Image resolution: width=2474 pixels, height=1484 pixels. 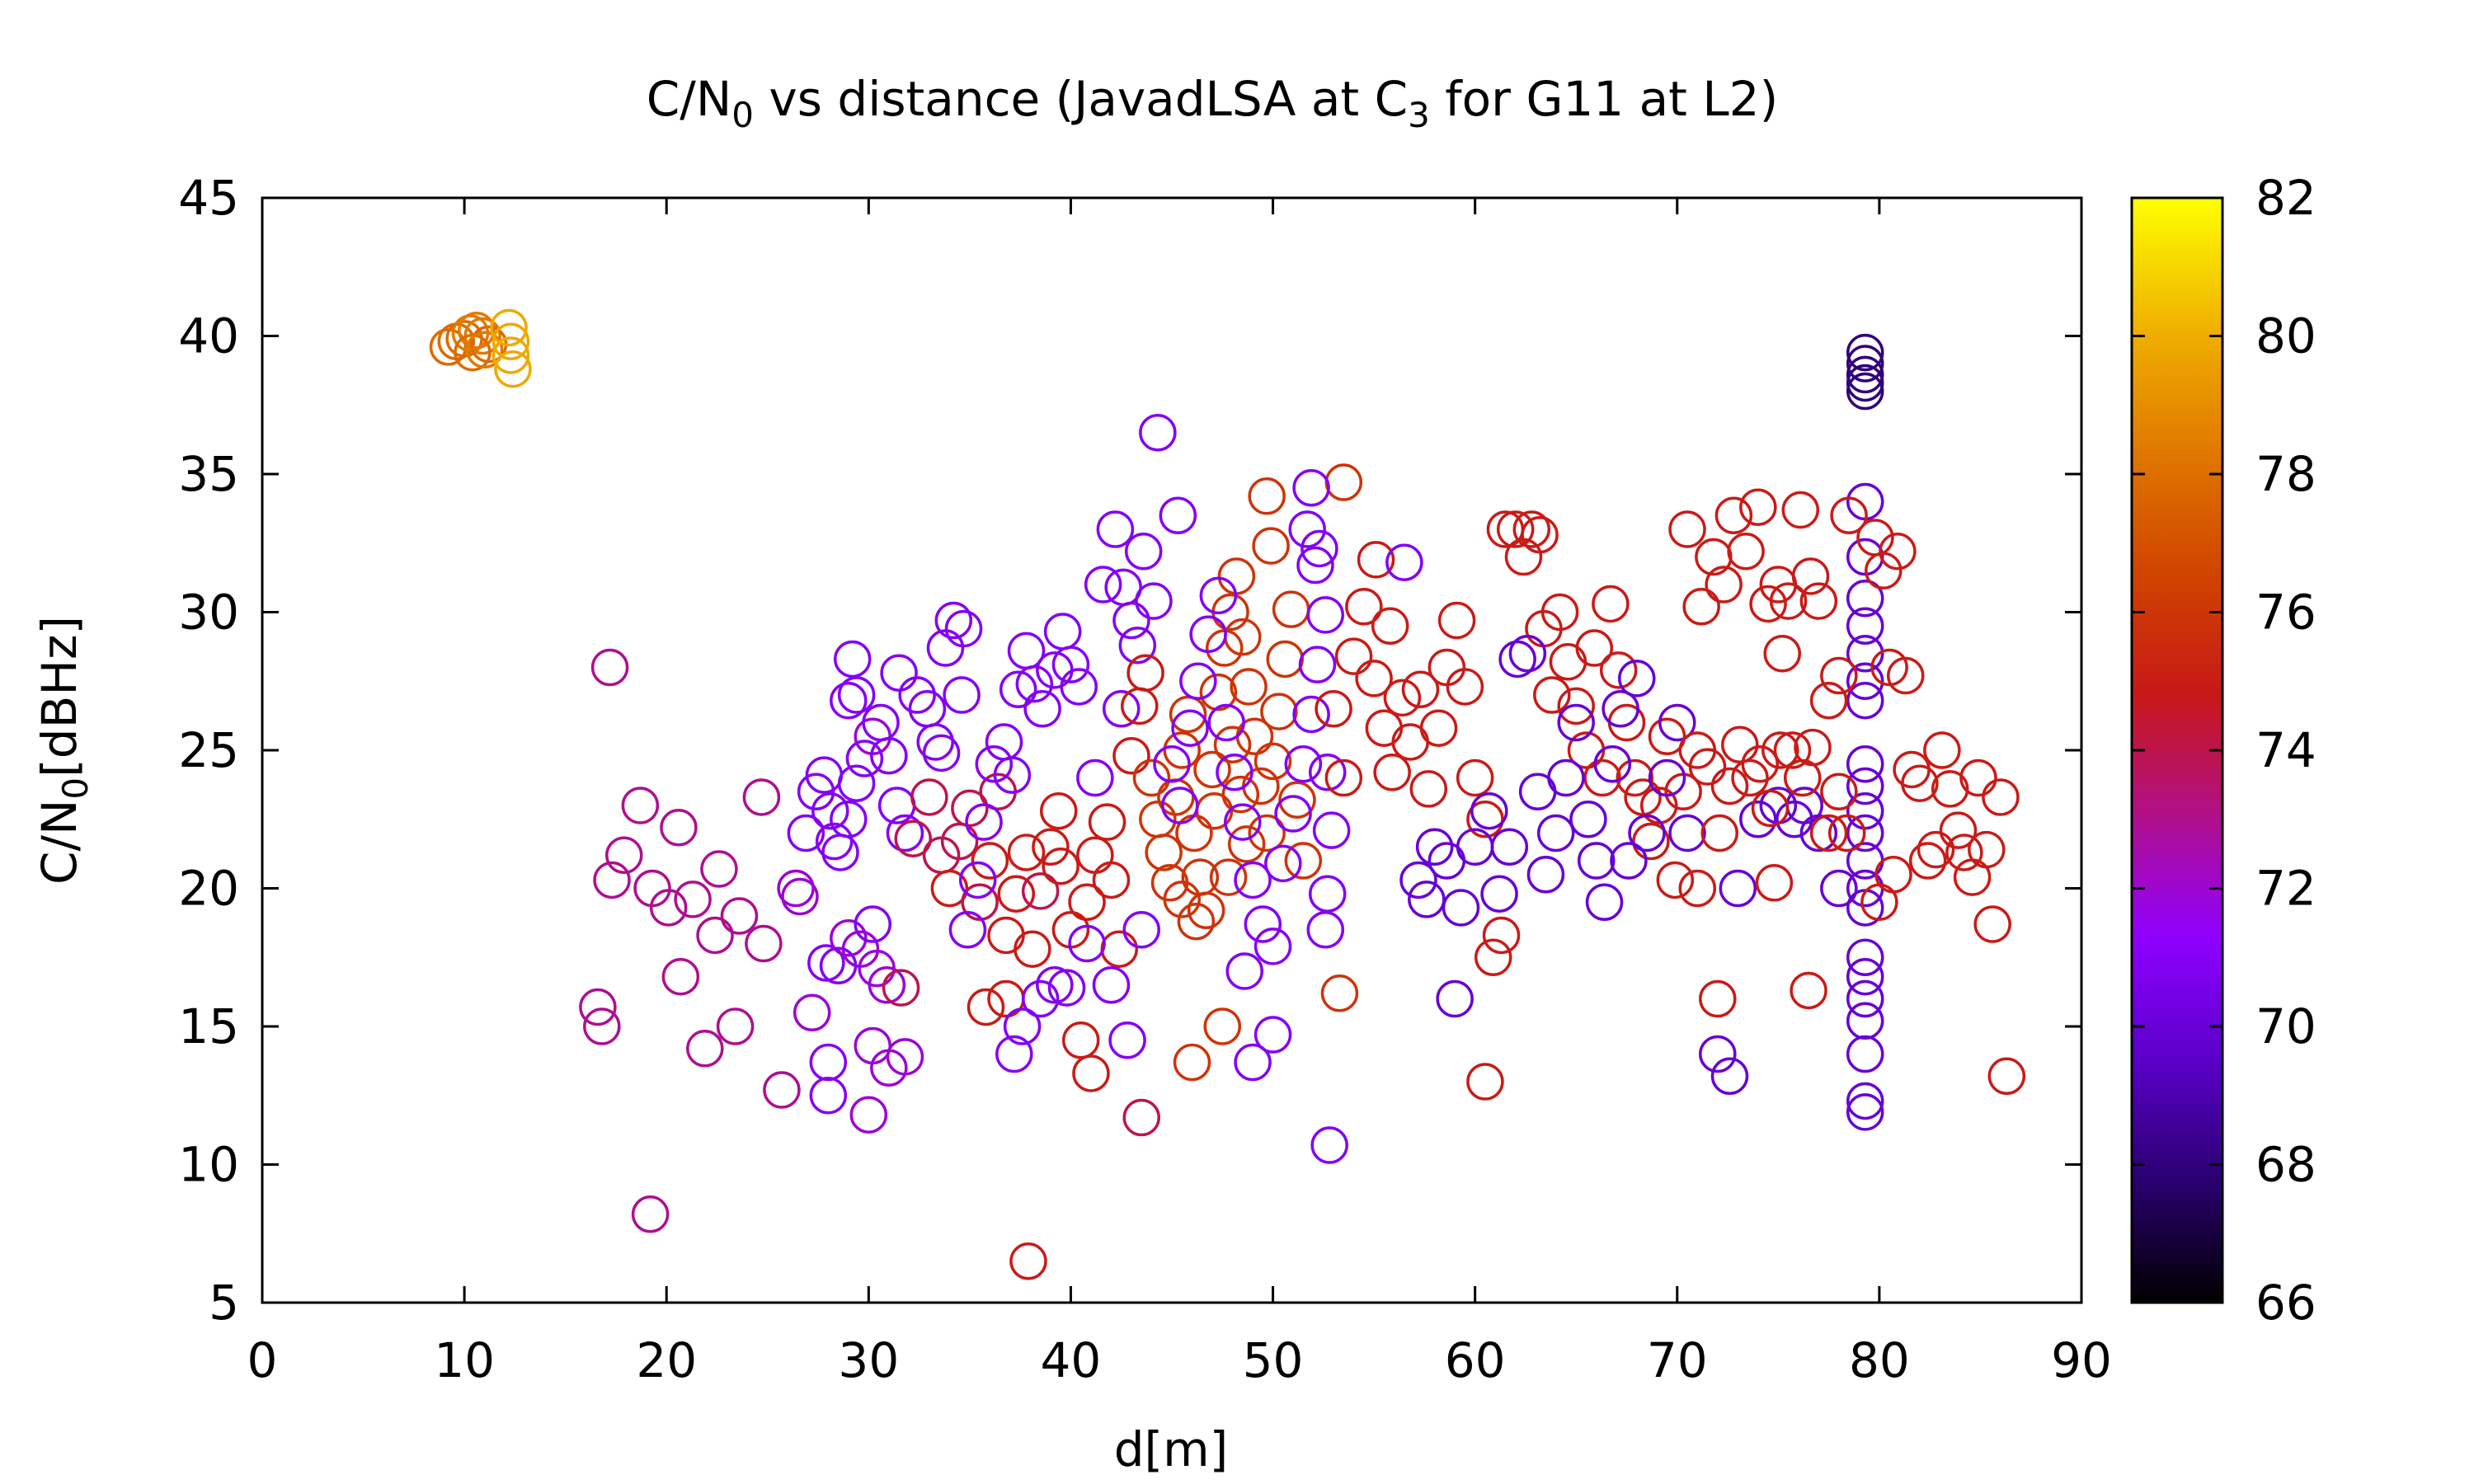 I want to click on y-tick-label: 15, so click(x=208, y=1026).